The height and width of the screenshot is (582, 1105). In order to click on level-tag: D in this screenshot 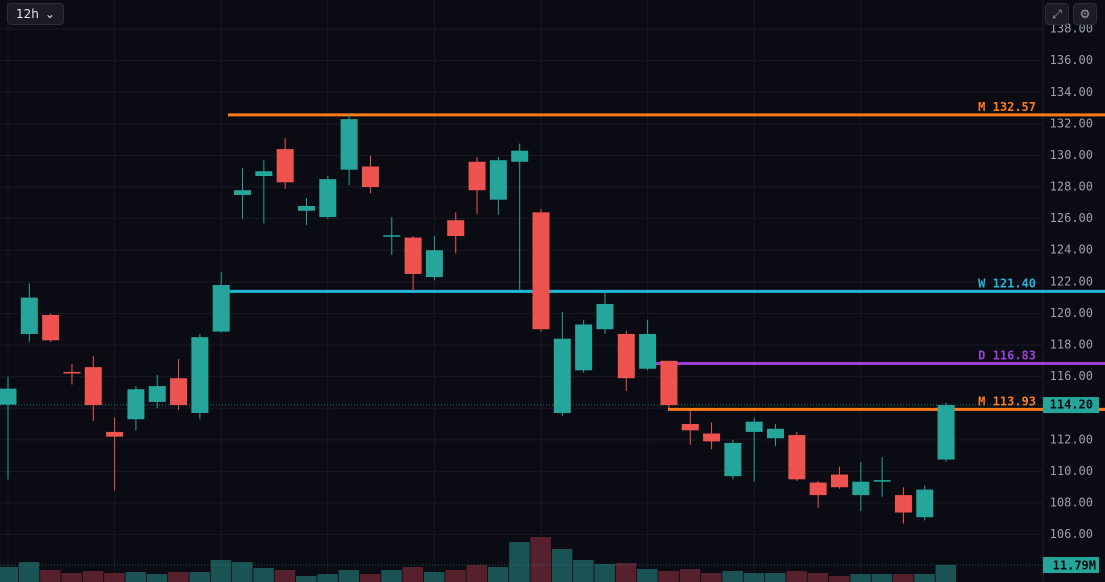, I will do `click(981, 355)`.